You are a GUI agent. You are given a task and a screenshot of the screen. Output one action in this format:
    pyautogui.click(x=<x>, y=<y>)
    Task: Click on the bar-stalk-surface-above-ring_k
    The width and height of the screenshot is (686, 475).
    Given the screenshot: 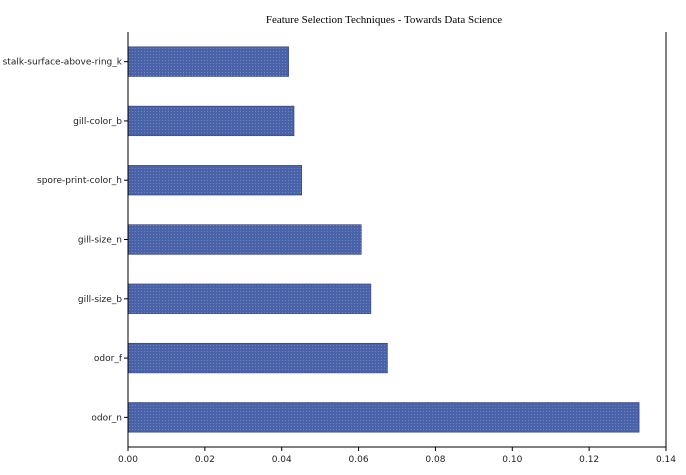 What is the action you would take?
    pyautogui.click(x=208, y=61)
    